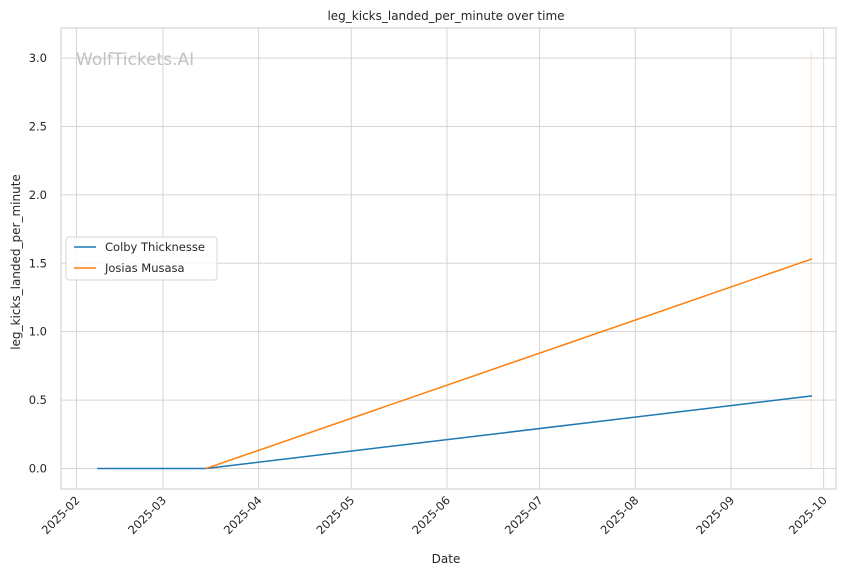 Image resolution: width=847 pixels, height=575 pixels. I want to click on x-tick-label: 2025-10, so click(808, 515).